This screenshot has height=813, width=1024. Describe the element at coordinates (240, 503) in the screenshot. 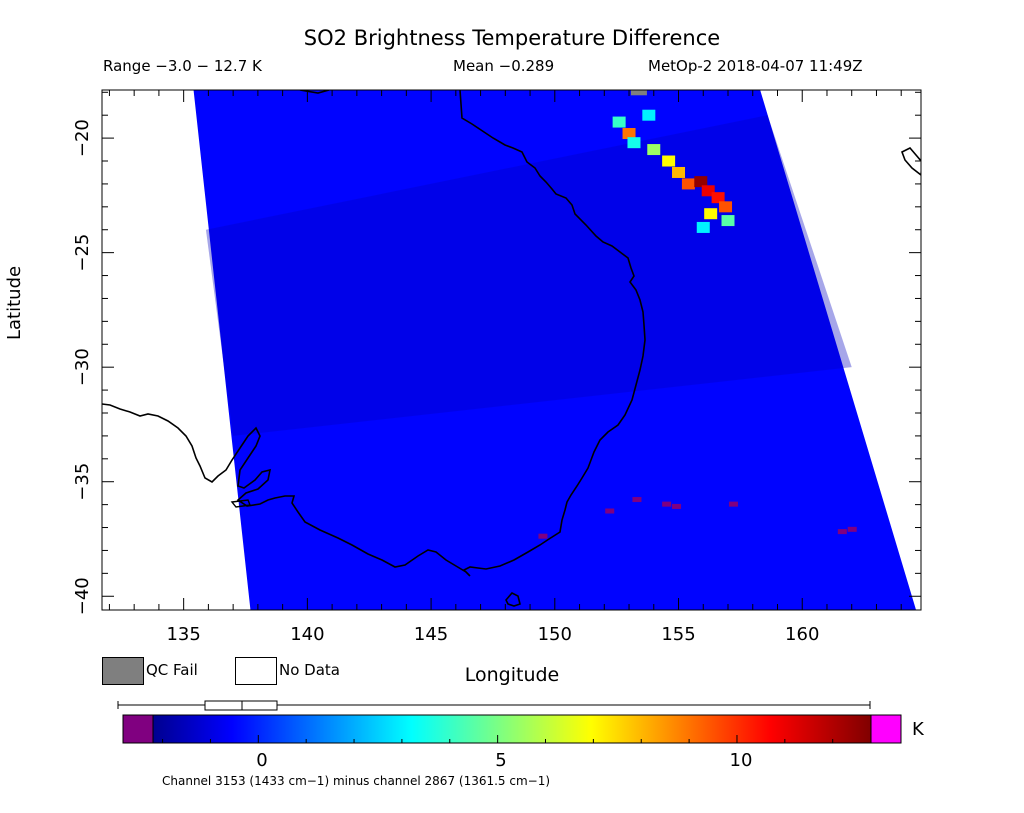

I see `kangaroo-island-coastline` at that location.